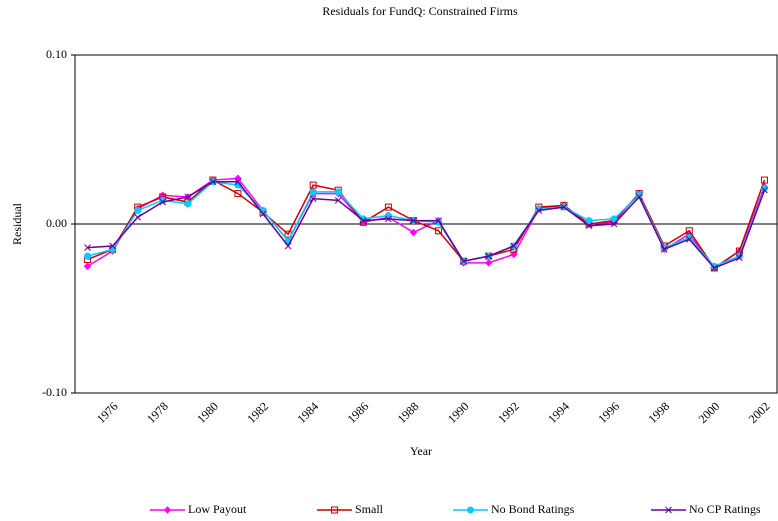 This screenshot has height=521, width=778. I want to click on series-line, so click(426, 225).